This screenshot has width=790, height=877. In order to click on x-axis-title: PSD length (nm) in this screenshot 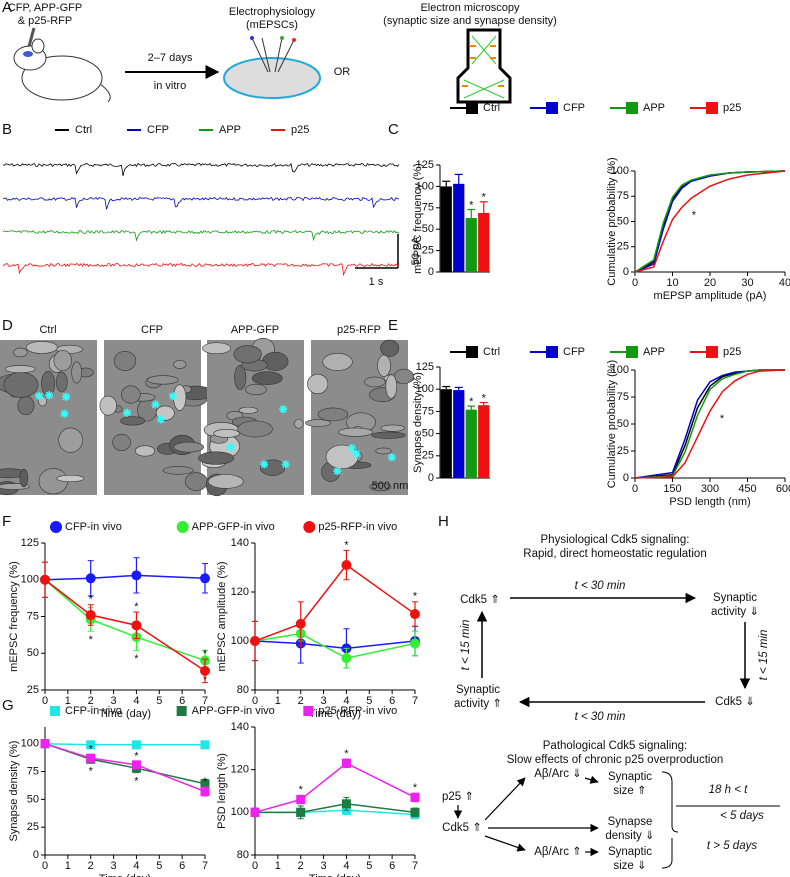, I will do `click(709, 502)`.